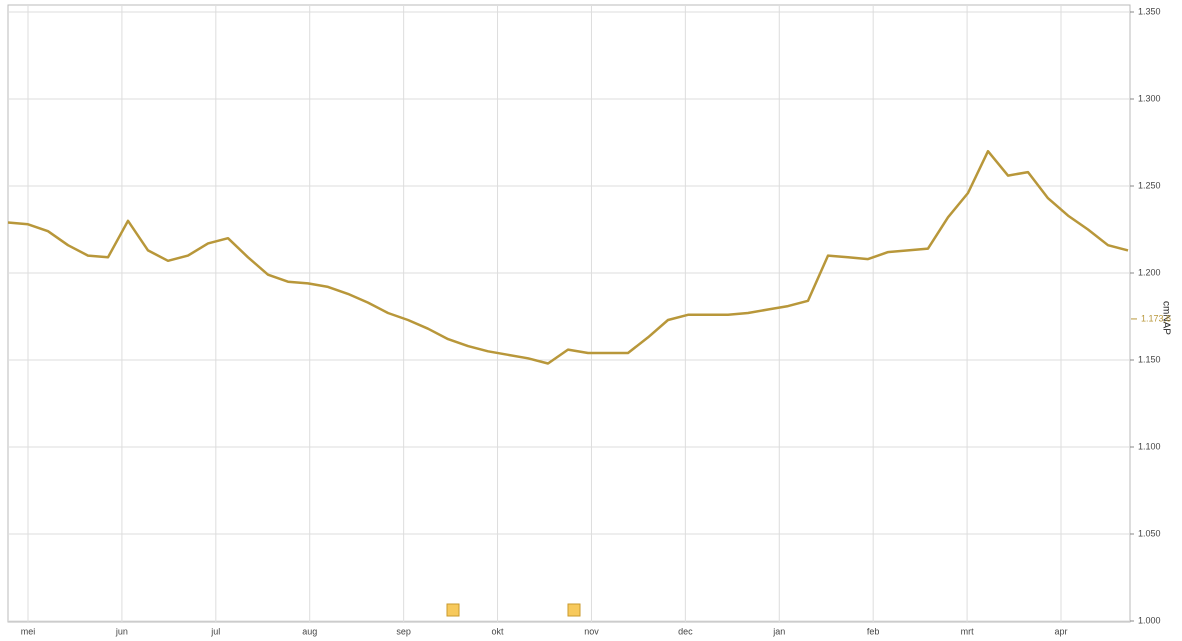 Image resolution: width=1182 pixels, height=641 pixels. What do you see at coordinates (685, 631) in the screenshot?
I see `x-tick-label: dec` at bounding box center [685, 631].